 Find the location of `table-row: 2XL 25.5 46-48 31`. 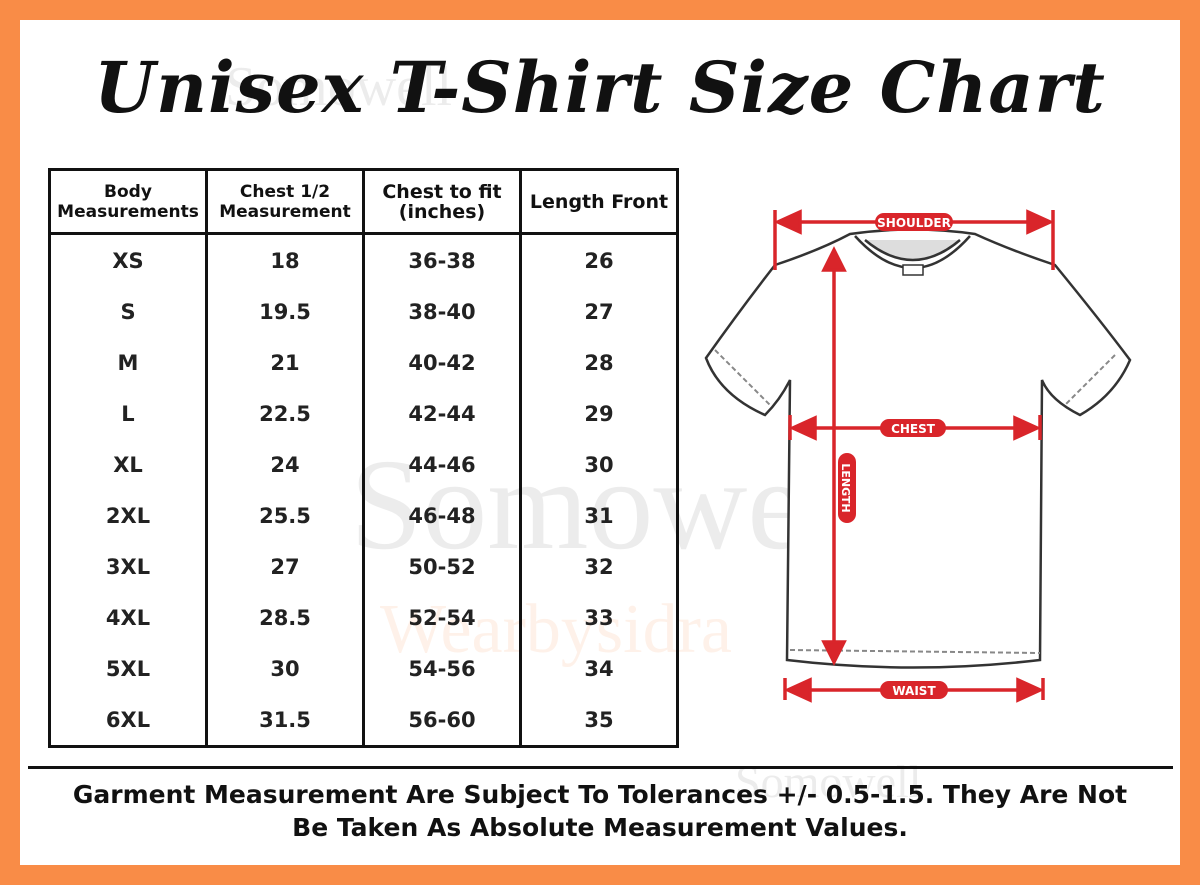

table-row: 2XL 25.5 46-48 31 is located at coordinates (363, 515).